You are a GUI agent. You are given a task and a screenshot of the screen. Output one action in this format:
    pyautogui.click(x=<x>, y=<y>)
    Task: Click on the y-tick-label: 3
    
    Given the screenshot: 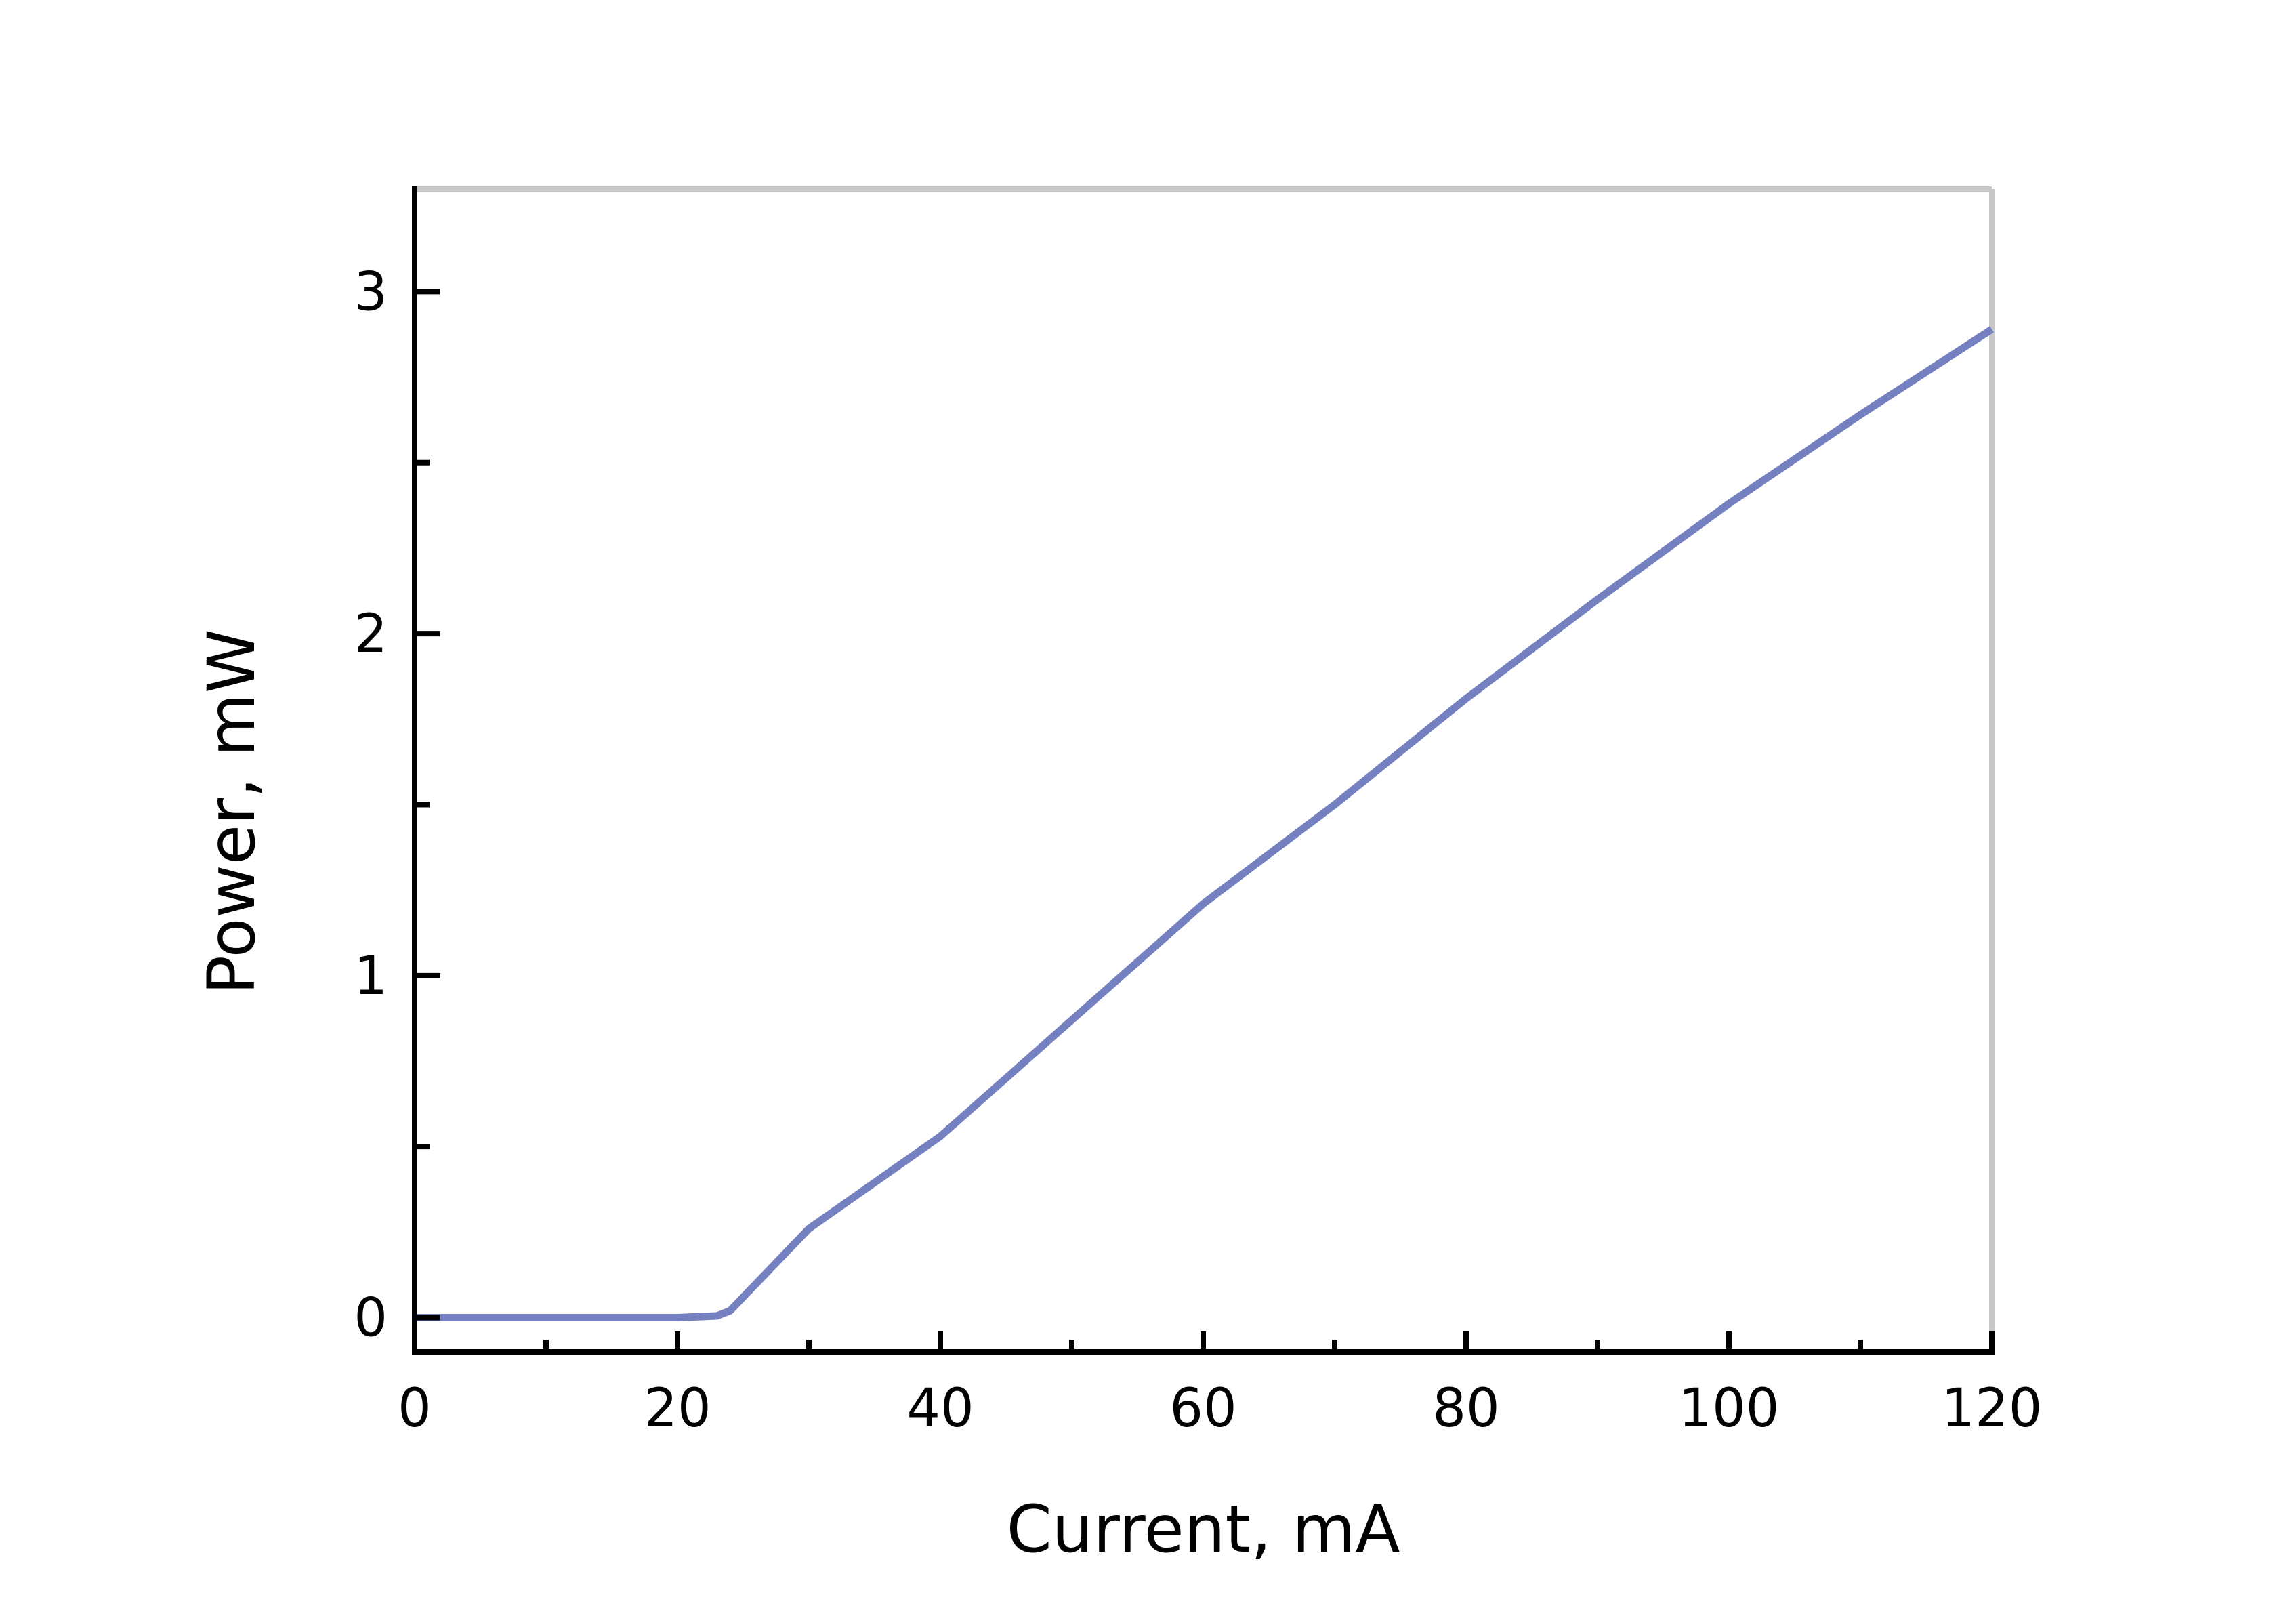 What is the action you would take?
    pyautogui.click(x=371, y=292)
    